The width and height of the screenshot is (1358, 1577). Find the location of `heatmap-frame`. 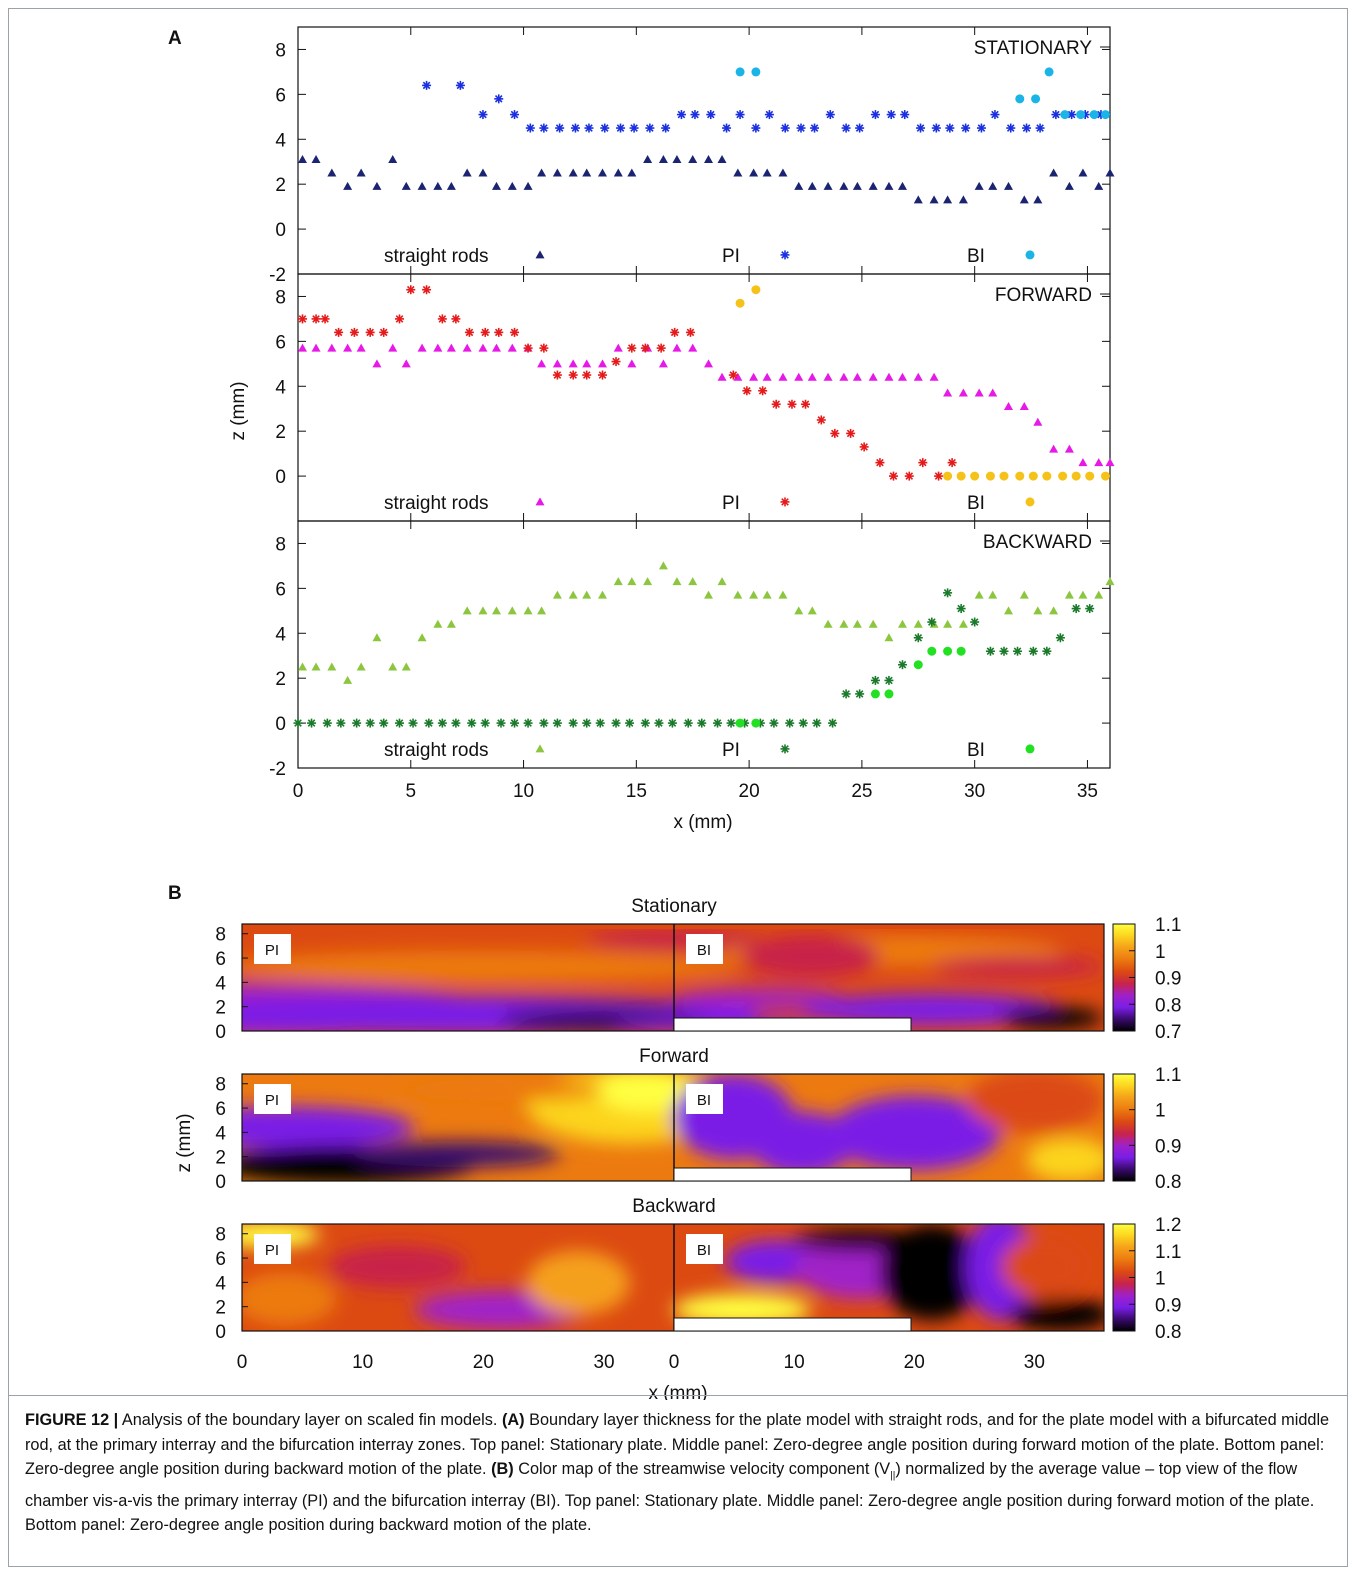

heatmap-frame is located at coordinates (673, 977).